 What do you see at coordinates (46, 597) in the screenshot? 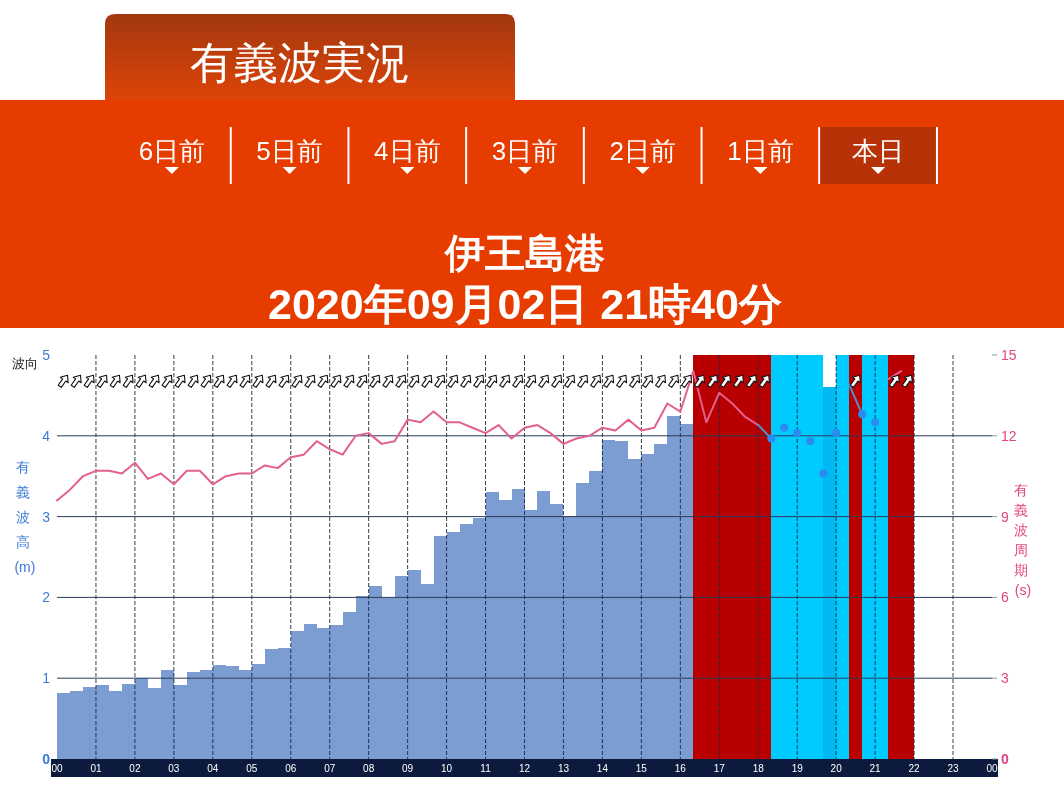
I see `y-tick-label: 2` at bounding box center [46, 597].